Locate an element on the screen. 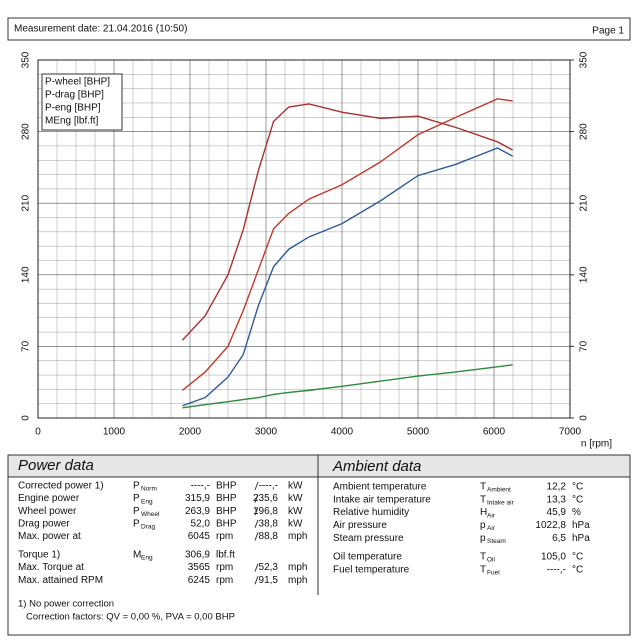 The width and height of the screenshot is (640, 640). x-tick-label: 3000 is located at coordinates (266, 432).